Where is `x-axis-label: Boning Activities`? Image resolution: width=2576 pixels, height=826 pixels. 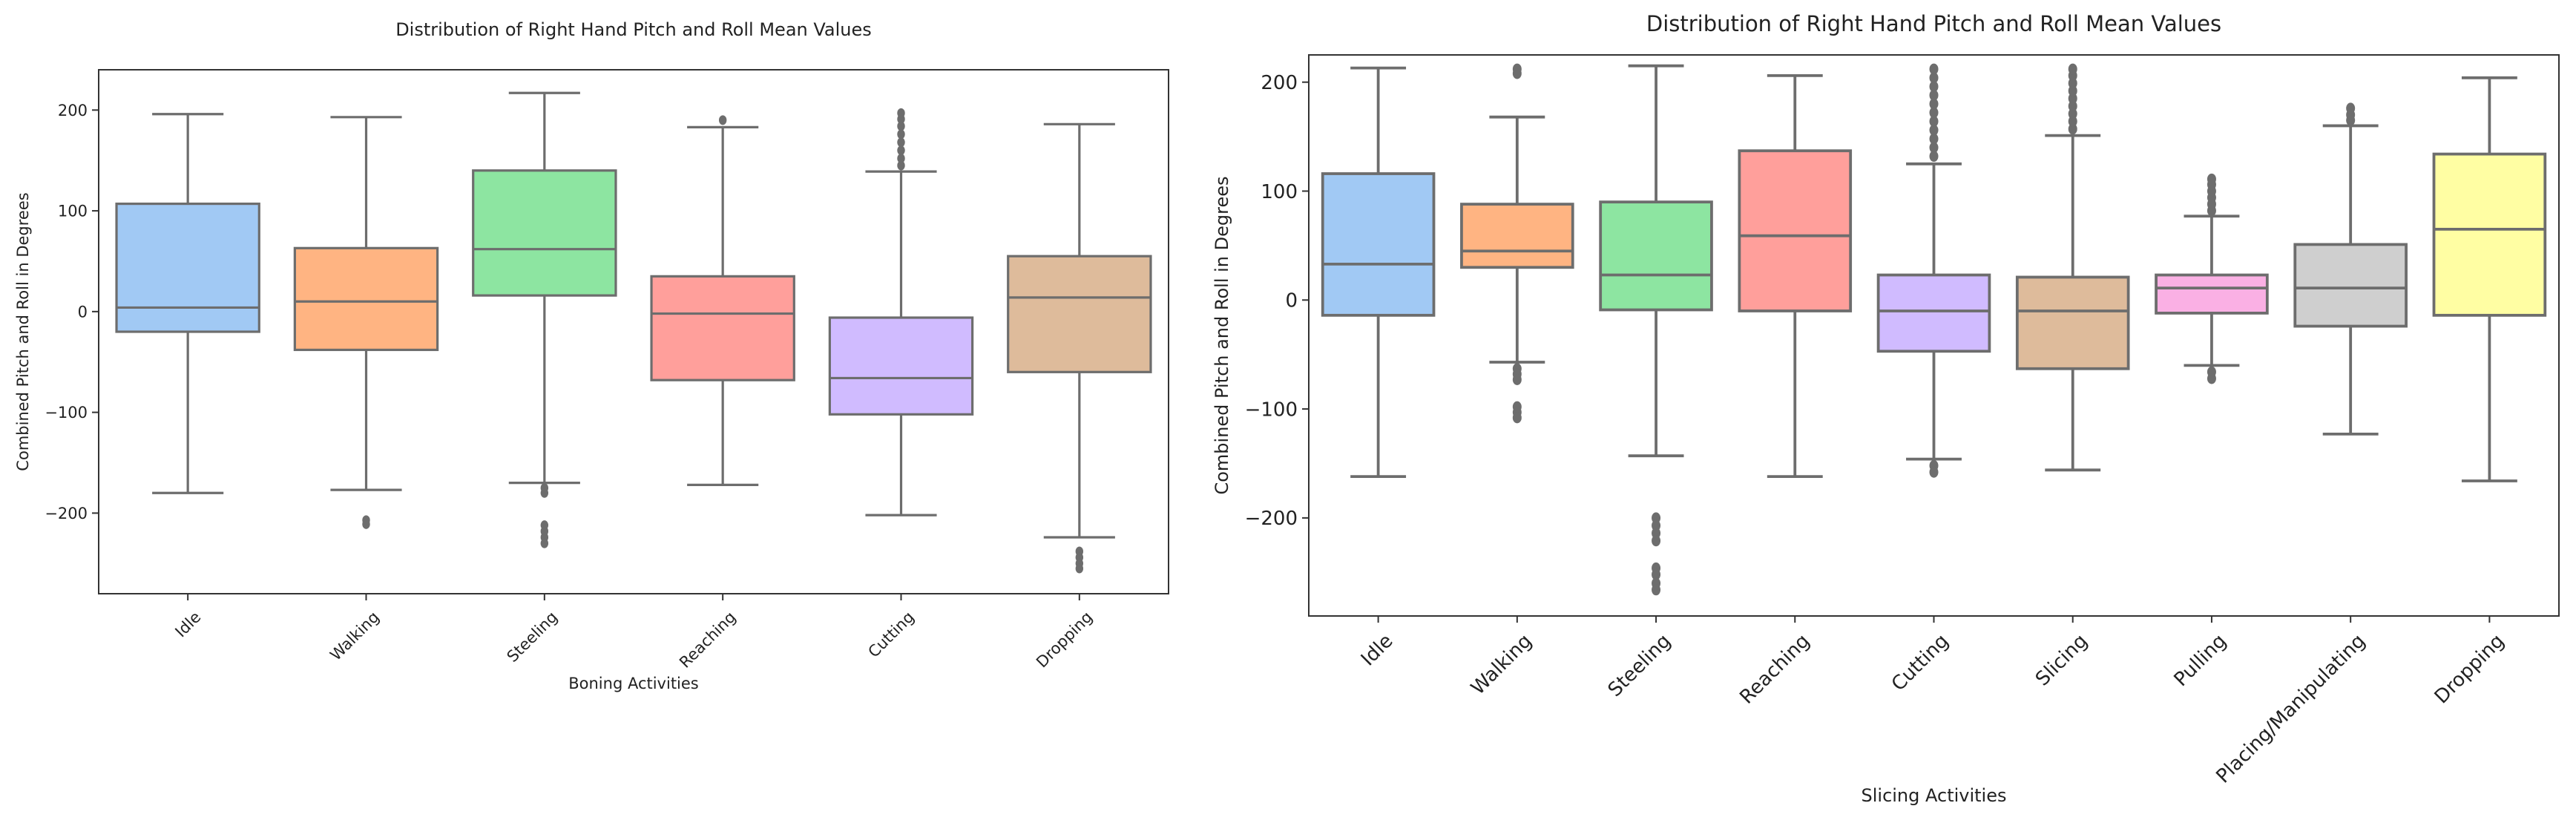 x-axis-label: Boning Activities is located at coordinates (633, 683).